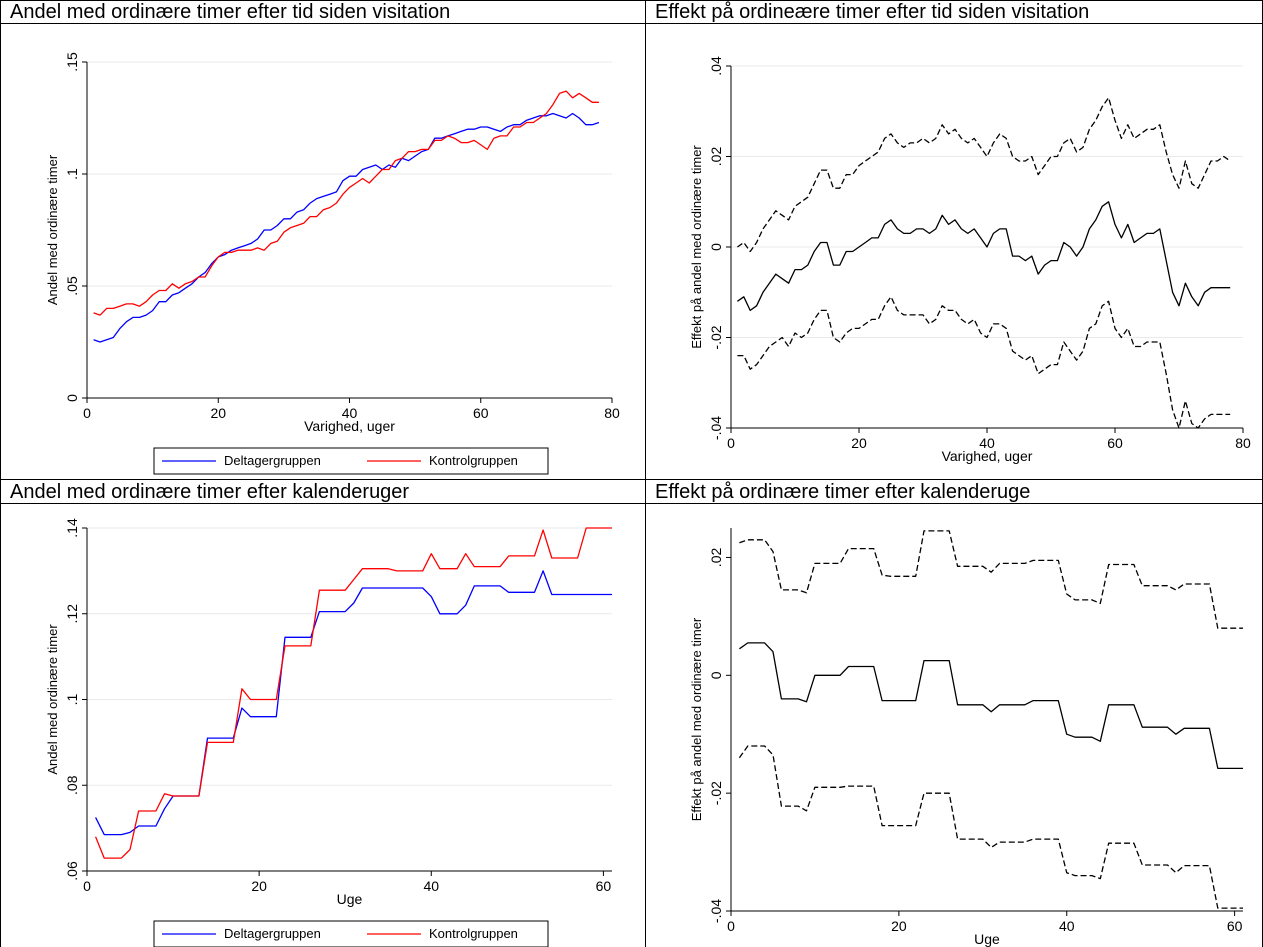  Describe the element at coordinates (72, 528) in the screenshot. I see `y-tick-label: .14` at that location.